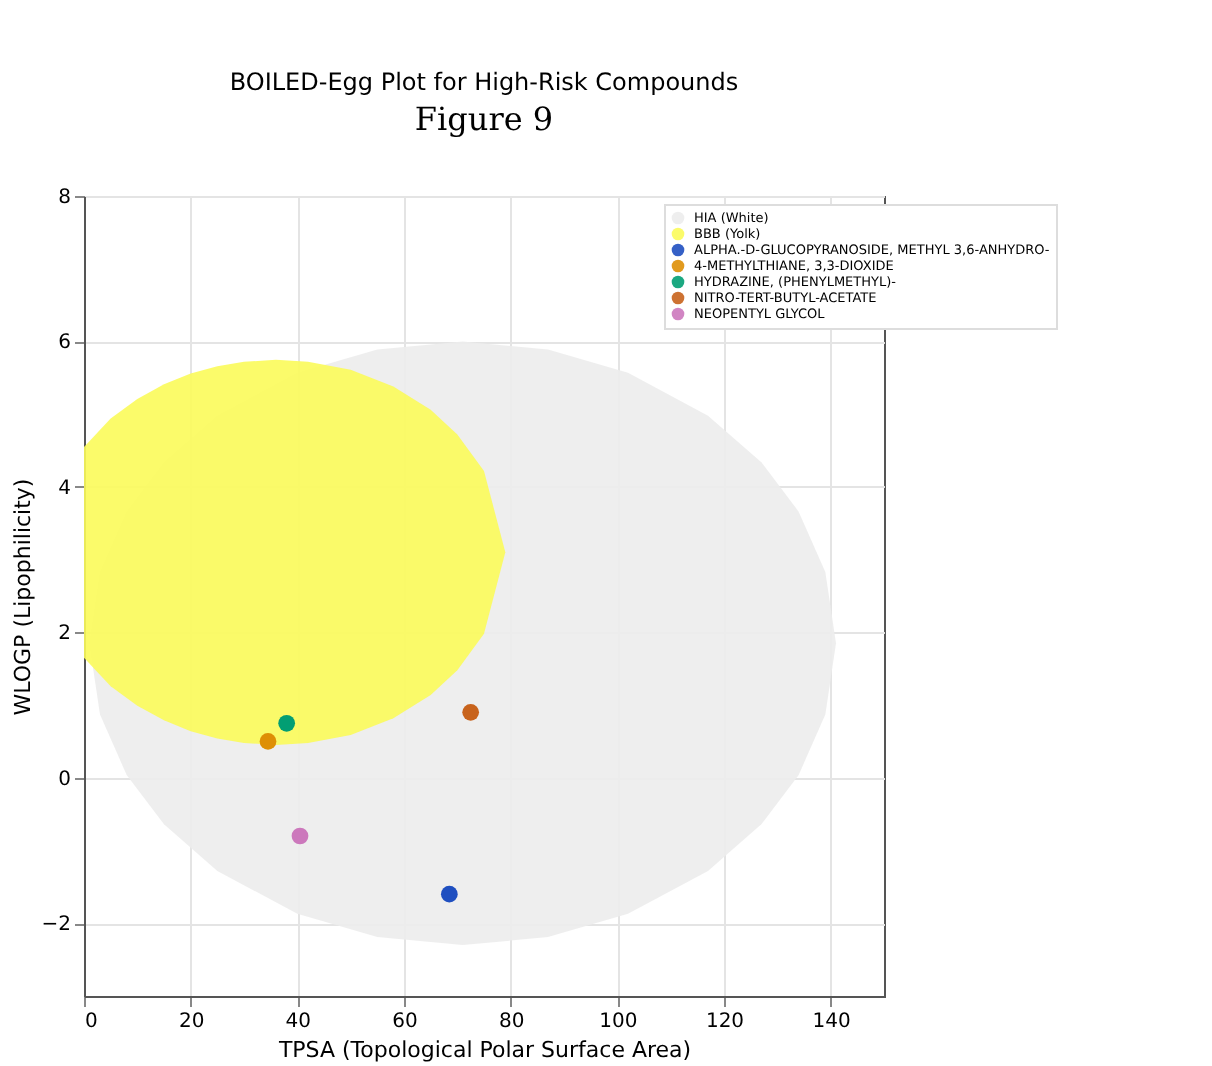  What do you see at coordinates (511, 1022) in the screenshot?
I see `x-tick-label: 80` at bounding box center [511, 1022].